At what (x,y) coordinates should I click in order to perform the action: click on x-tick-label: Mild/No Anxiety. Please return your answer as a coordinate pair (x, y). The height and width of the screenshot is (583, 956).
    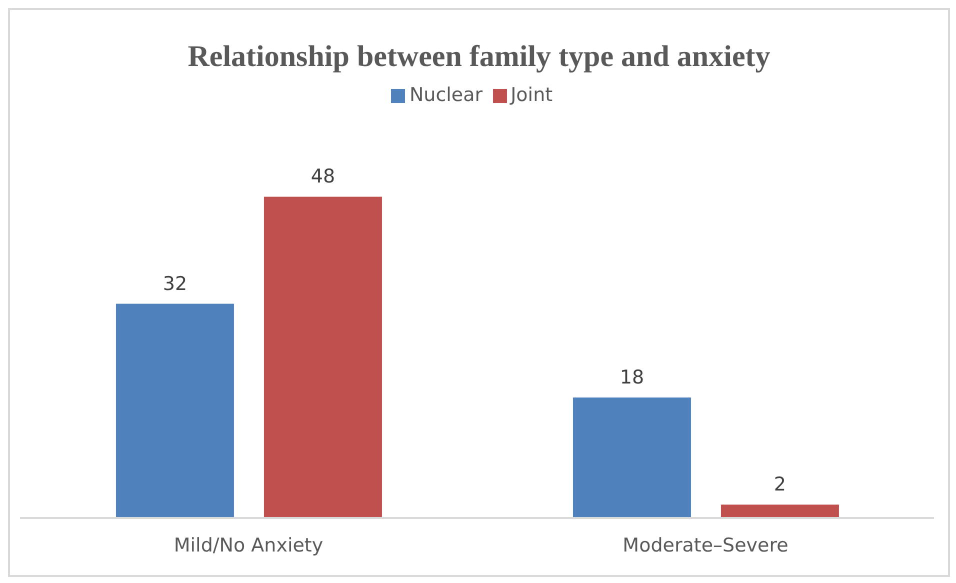
    Looking at the image, I should click on (249, 545).